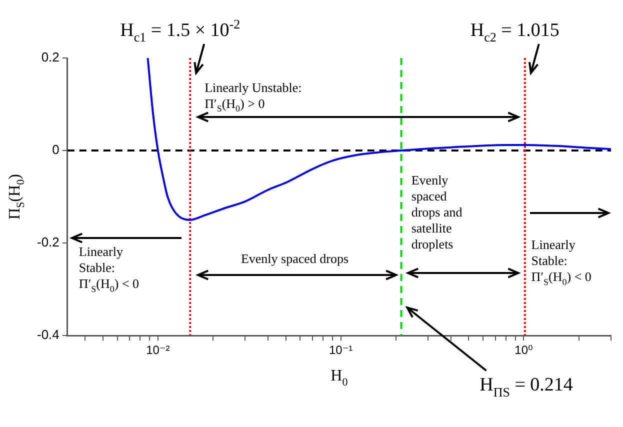 This screenshot has height=427, width=623. Describe the element at coordinates (17, 197) in the screenshot. I see `y-axis-title: ΠS(H0)` at that location.